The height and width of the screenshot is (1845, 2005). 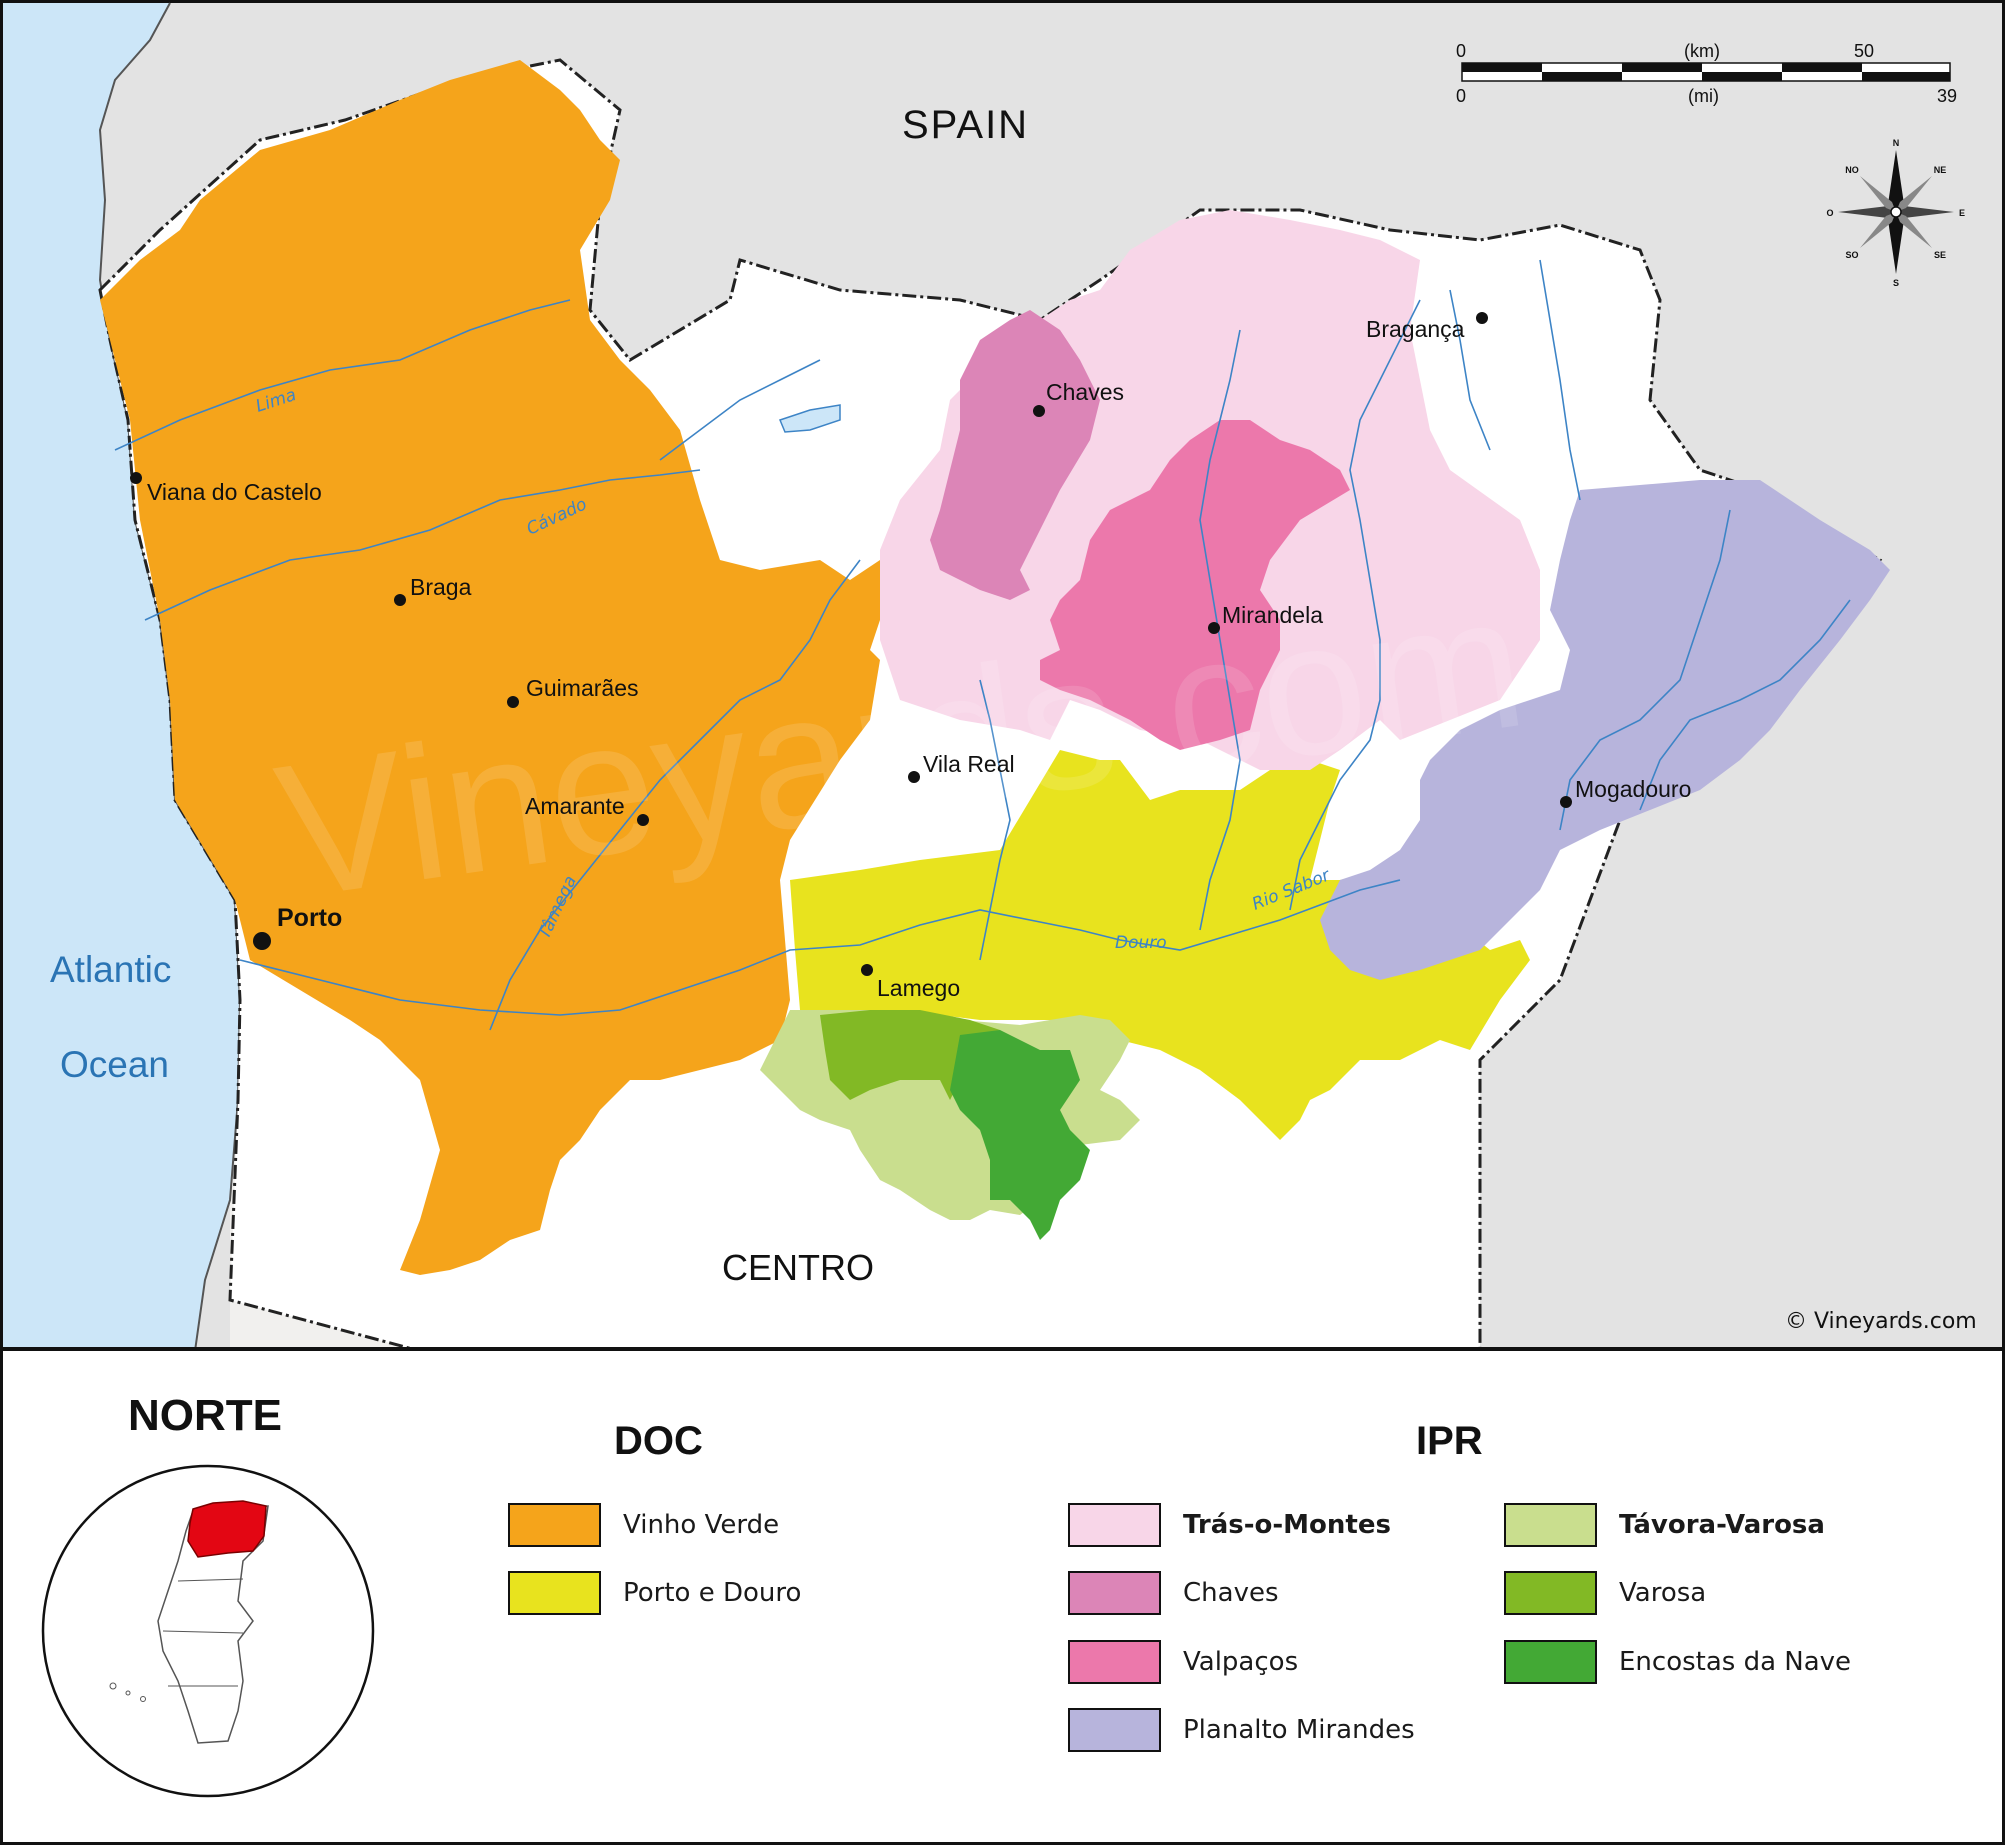 What do you see at coordinates (1114, 1525) in the screenshot?
I see `legend-swatch-tras-os-montes` at bounding box center [1114, 1525].